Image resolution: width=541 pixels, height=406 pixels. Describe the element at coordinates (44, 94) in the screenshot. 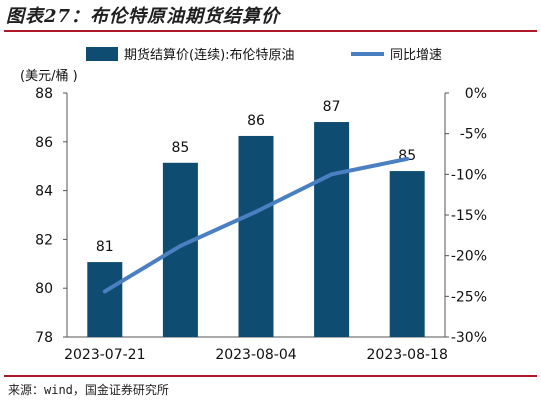

I see `left-tick-label: 88` at that location.